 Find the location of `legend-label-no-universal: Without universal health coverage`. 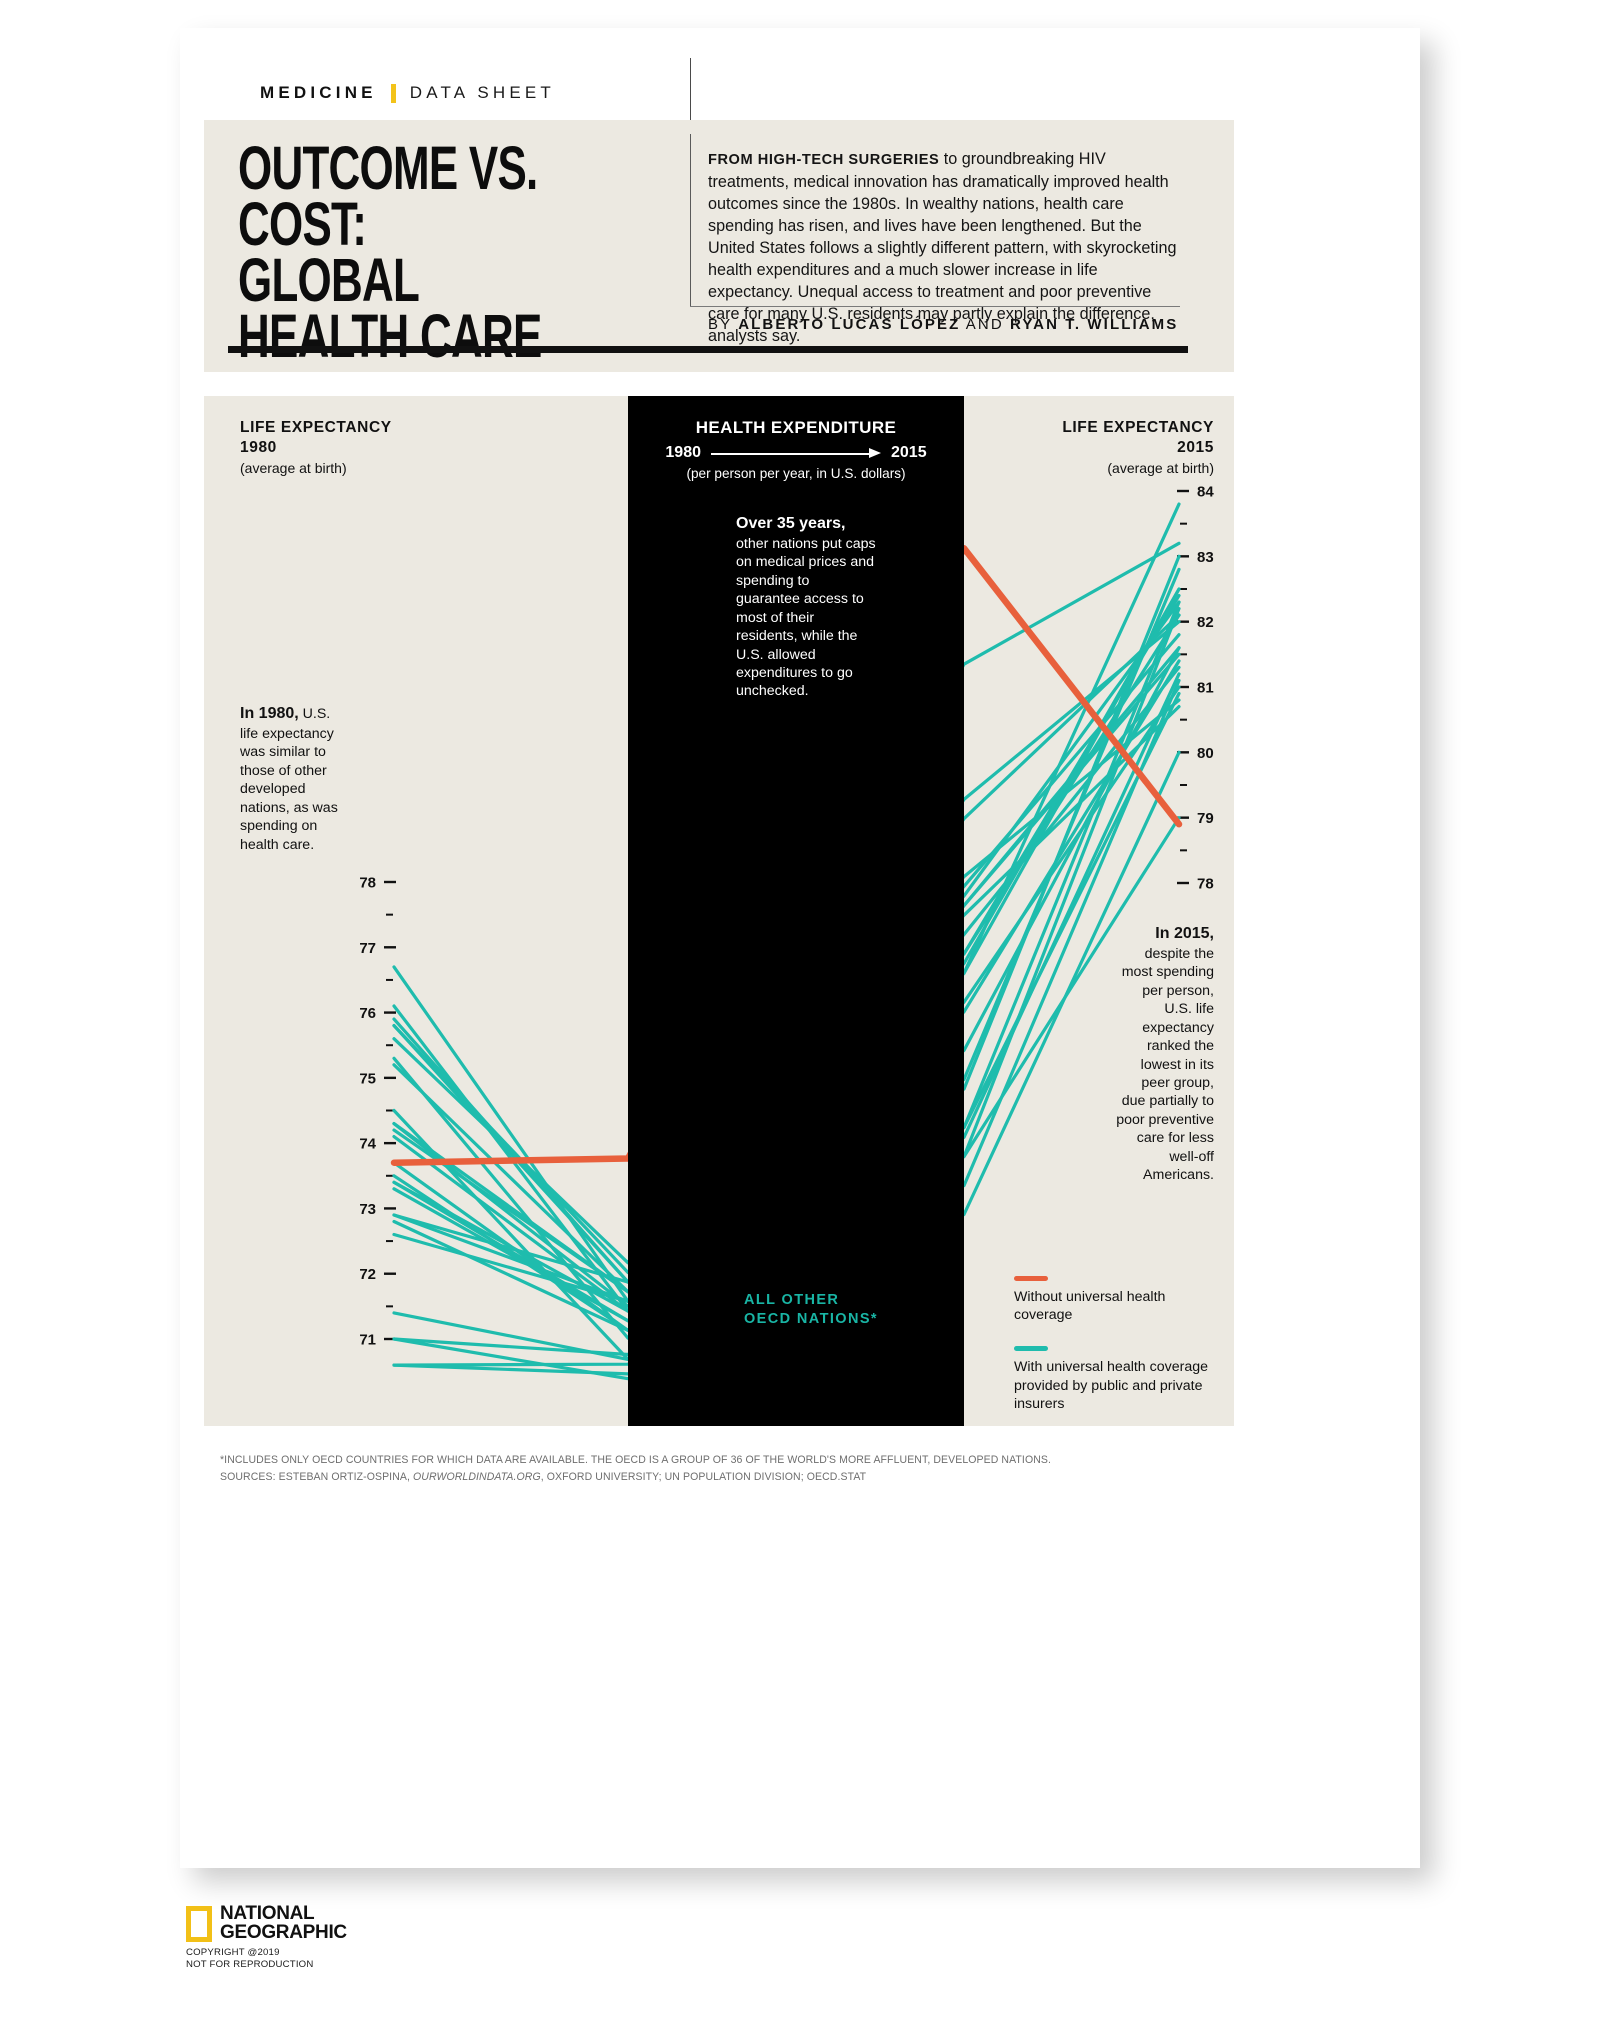

legend-label-no-universal: Without universal health coverage is located at coordinates (1090, 1306).